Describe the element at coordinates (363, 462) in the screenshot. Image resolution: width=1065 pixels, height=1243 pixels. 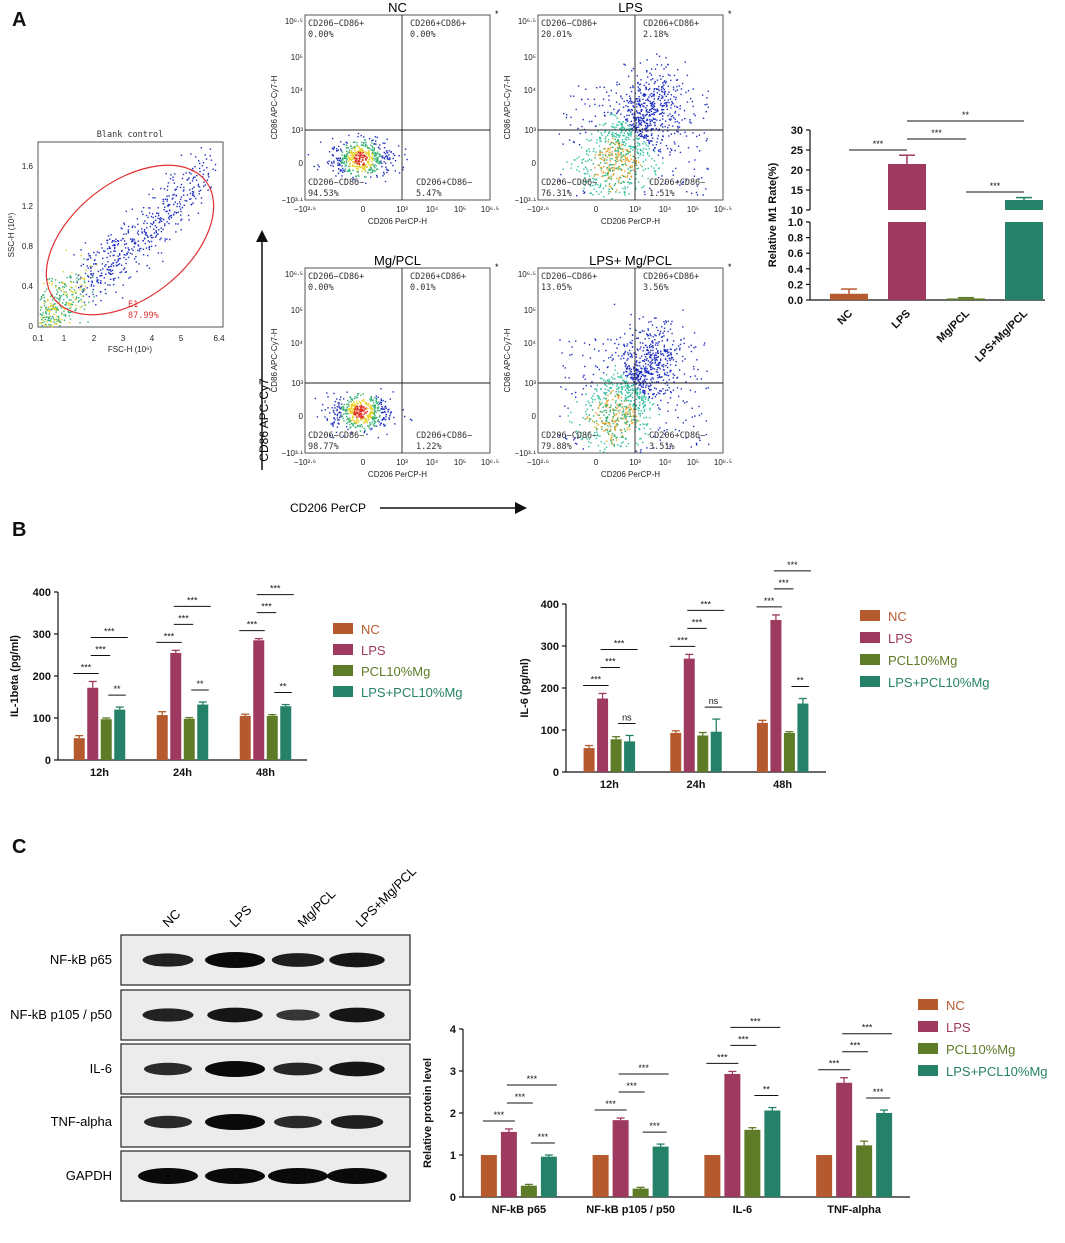
I see `flow-x-tick: 0` at that location.